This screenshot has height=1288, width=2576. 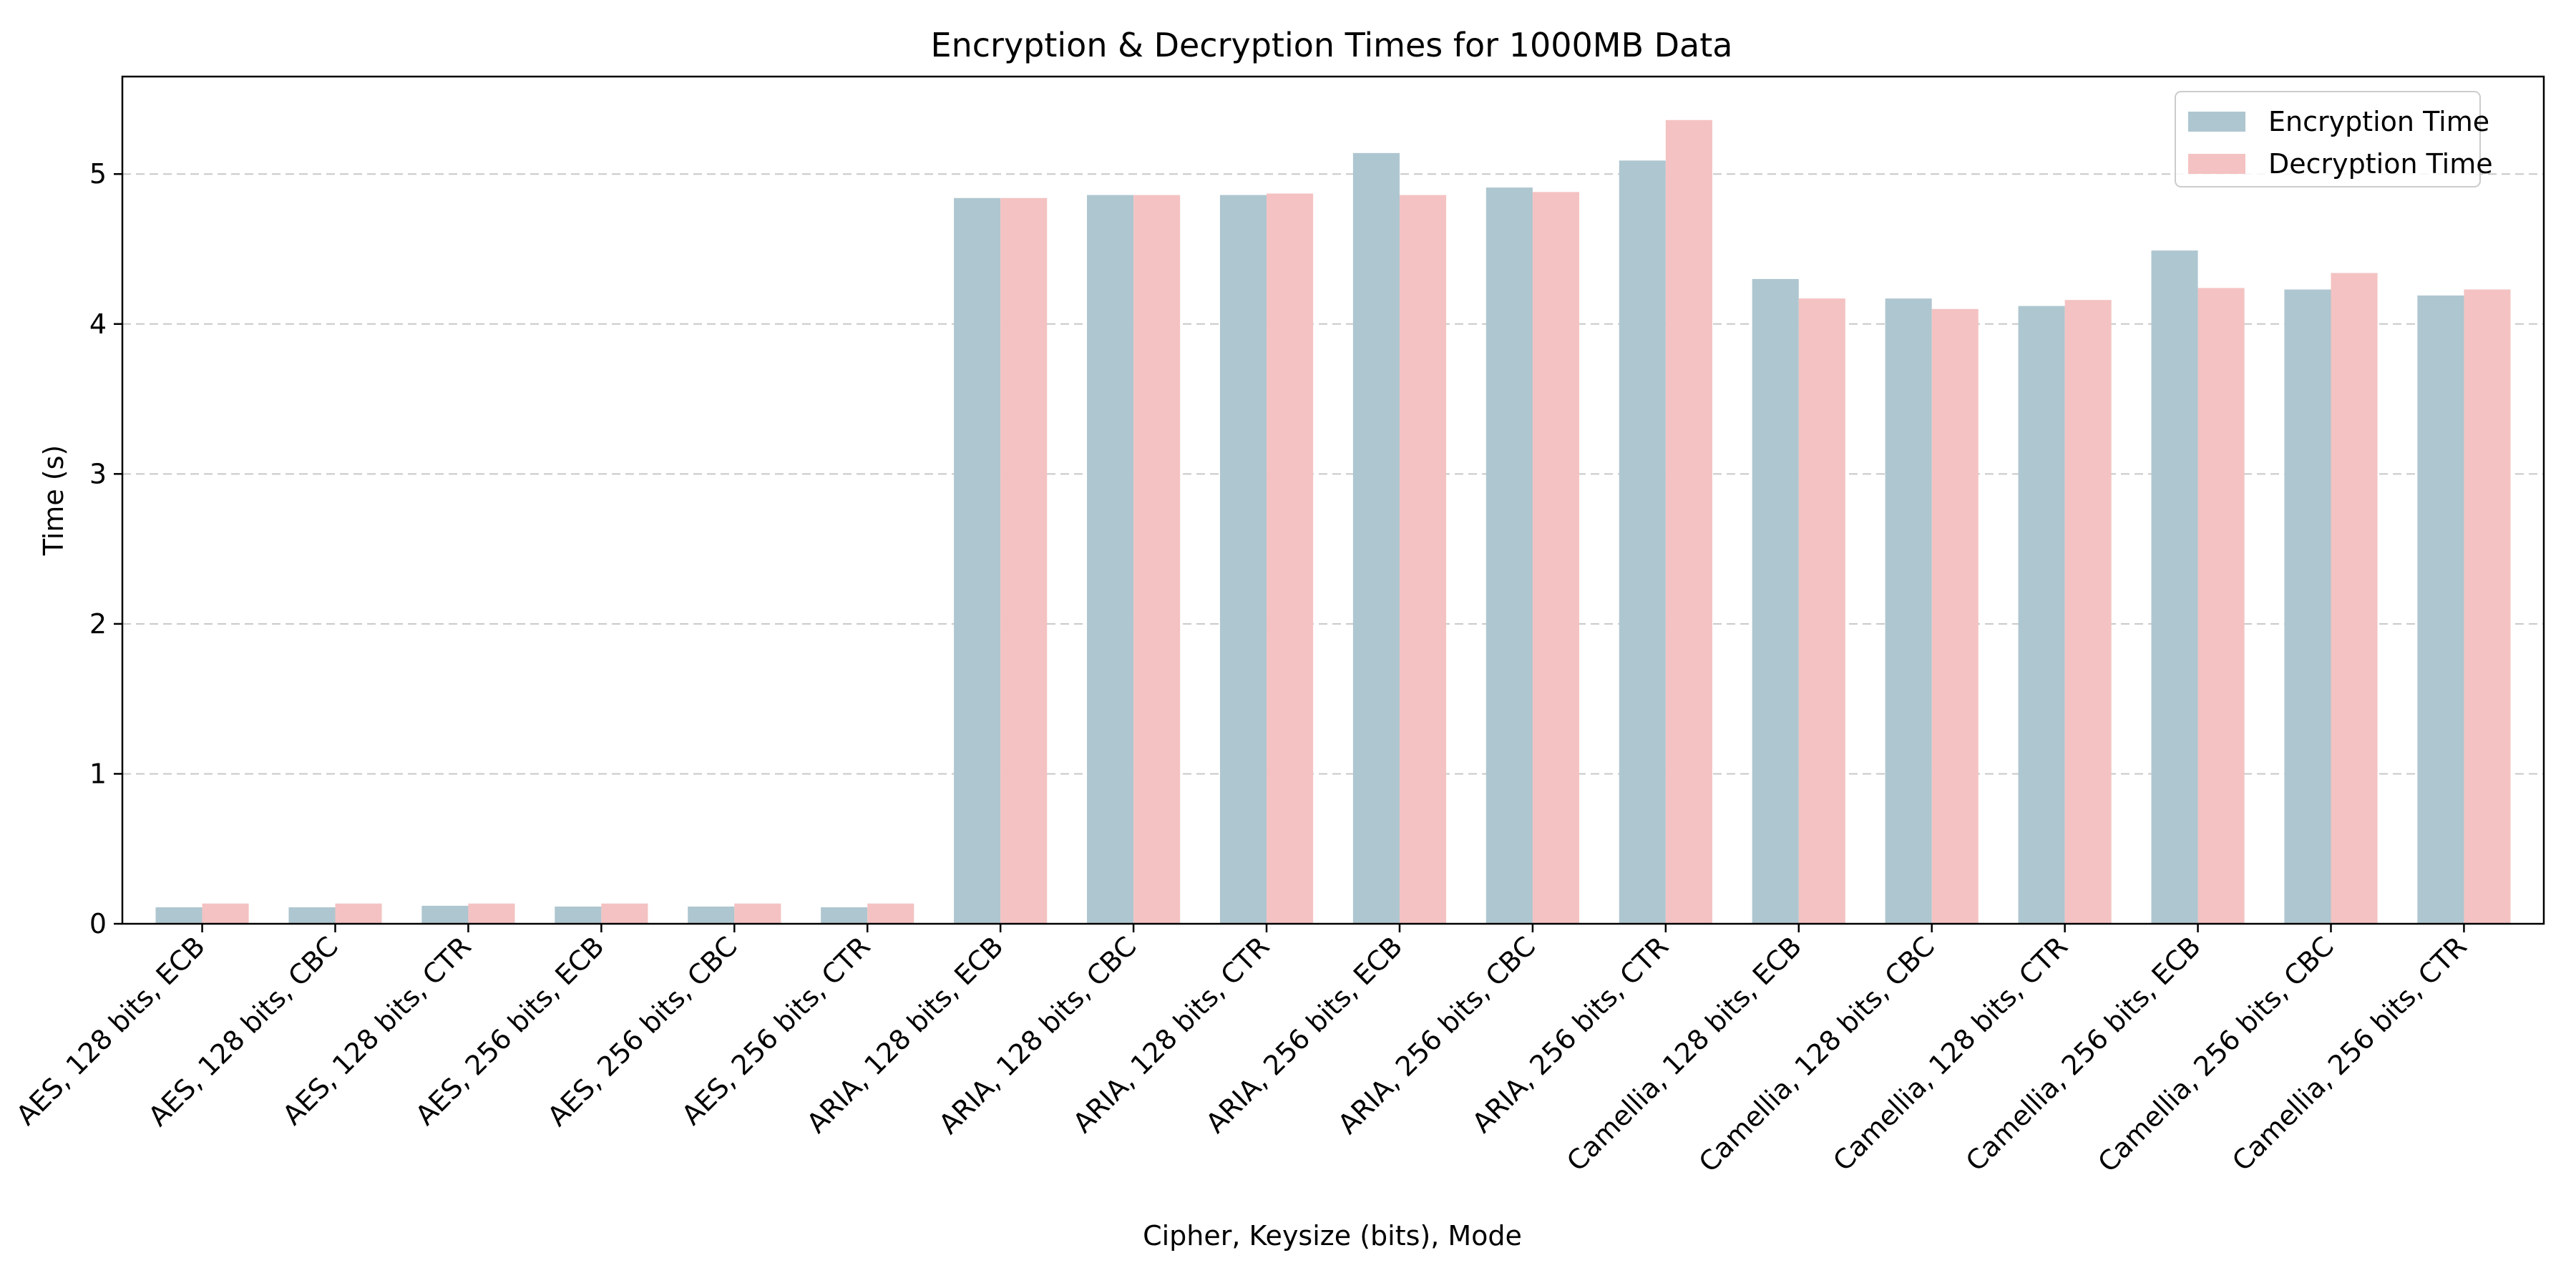 I want to click on y-tick-label: 5, so click(x=98, y=174).